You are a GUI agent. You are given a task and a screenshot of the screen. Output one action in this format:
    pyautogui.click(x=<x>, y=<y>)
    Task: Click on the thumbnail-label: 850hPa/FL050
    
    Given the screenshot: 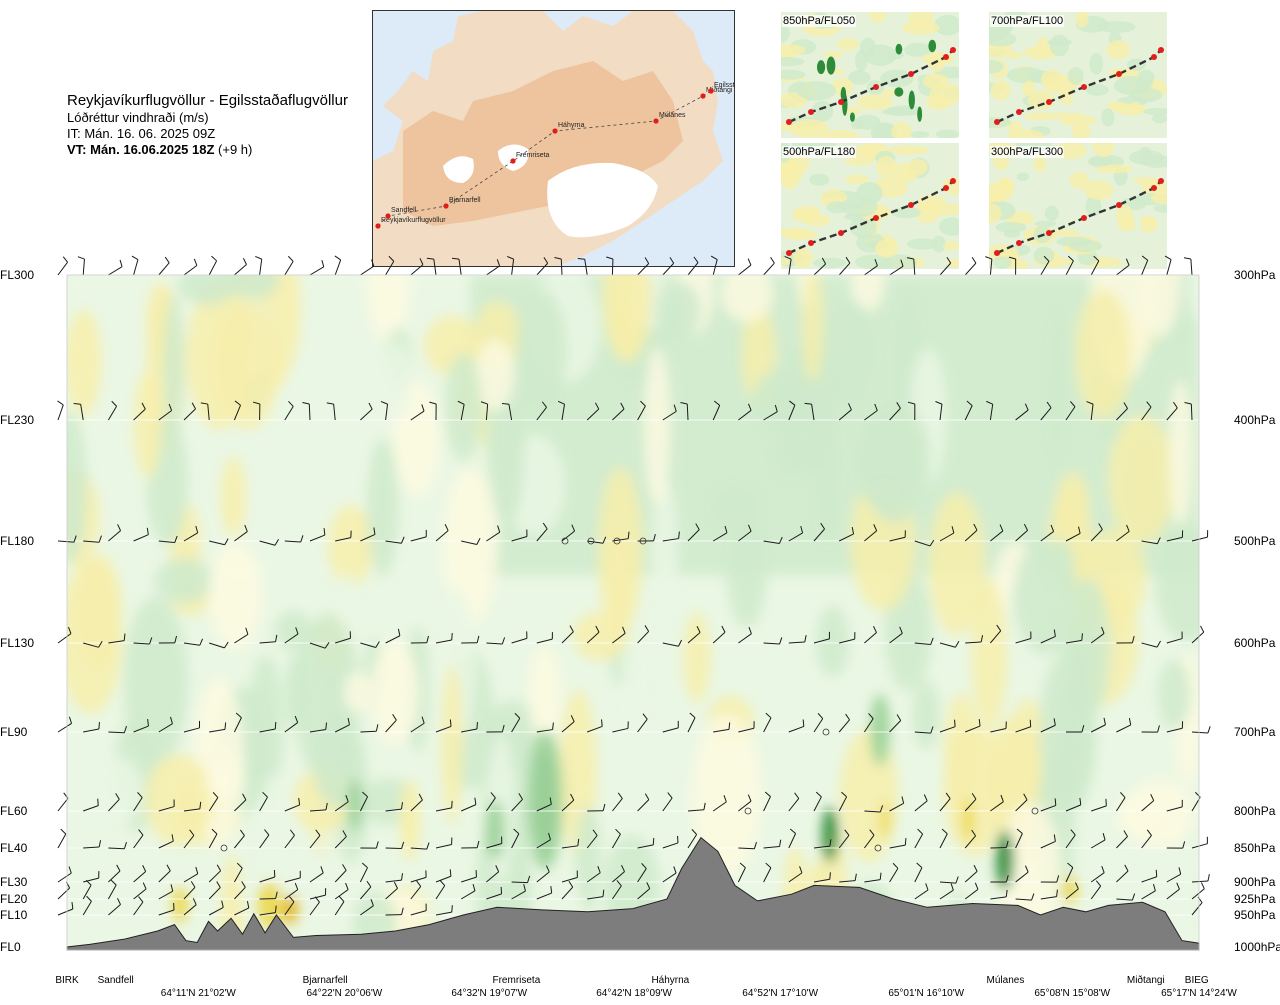 What is the action you would take?
    pyautogui.click(x=819, y=21)
    